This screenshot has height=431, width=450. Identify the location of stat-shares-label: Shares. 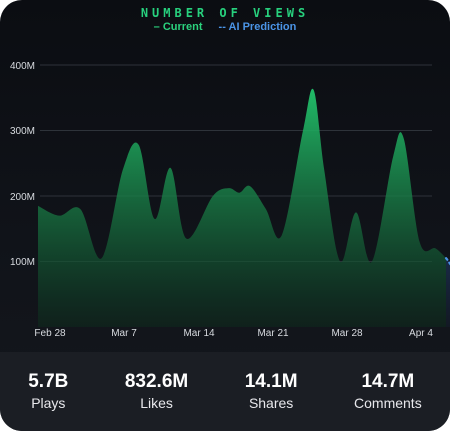
(271, 402).